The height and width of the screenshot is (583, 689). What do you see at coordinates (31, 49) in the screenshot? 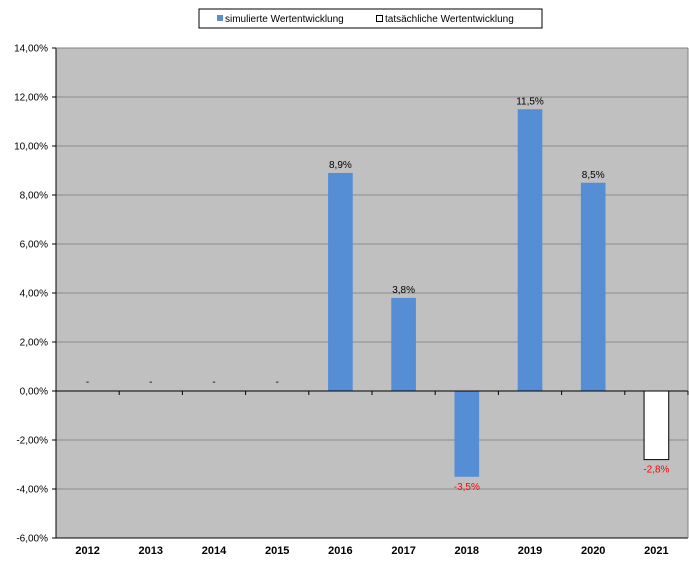
I see `y-tick-label: 14,00%` at bounding box center [31, 49].